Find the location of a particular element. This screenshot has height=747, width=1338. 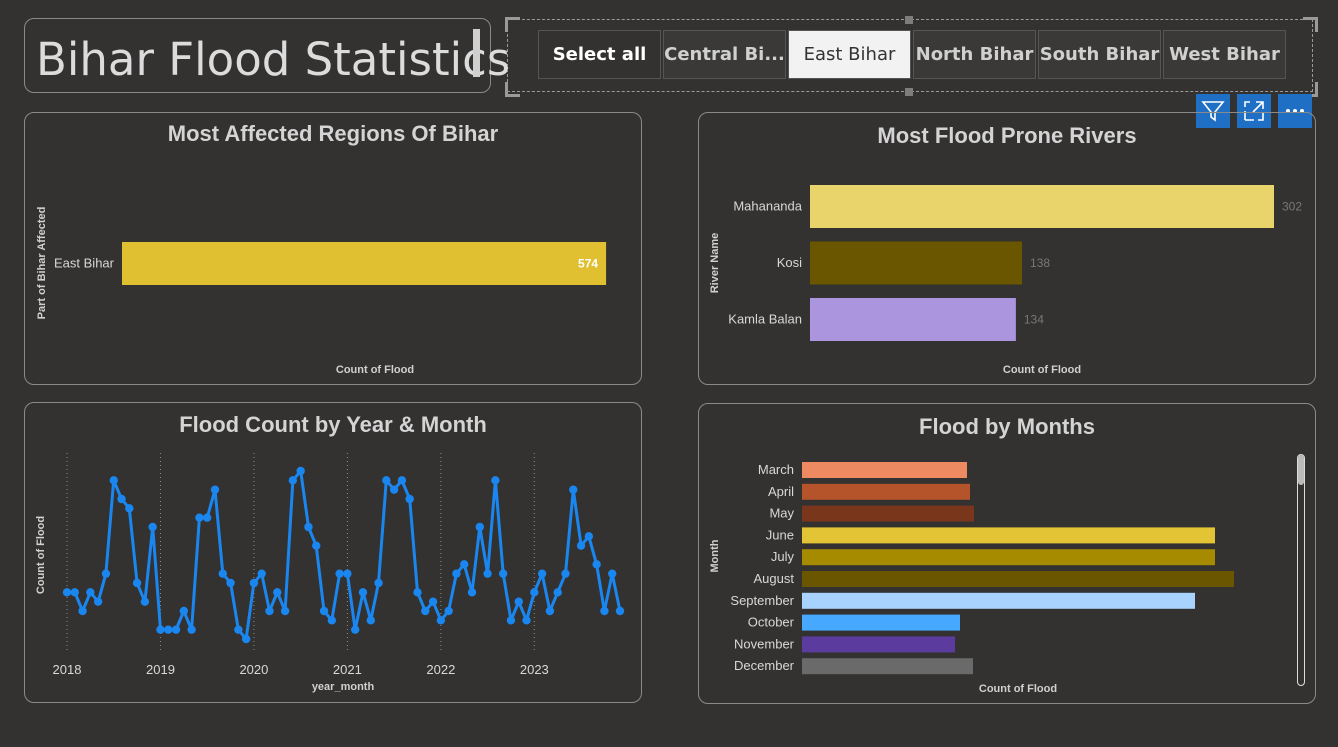

x-tick-label: 2020 is located at coordinates (253, 669).